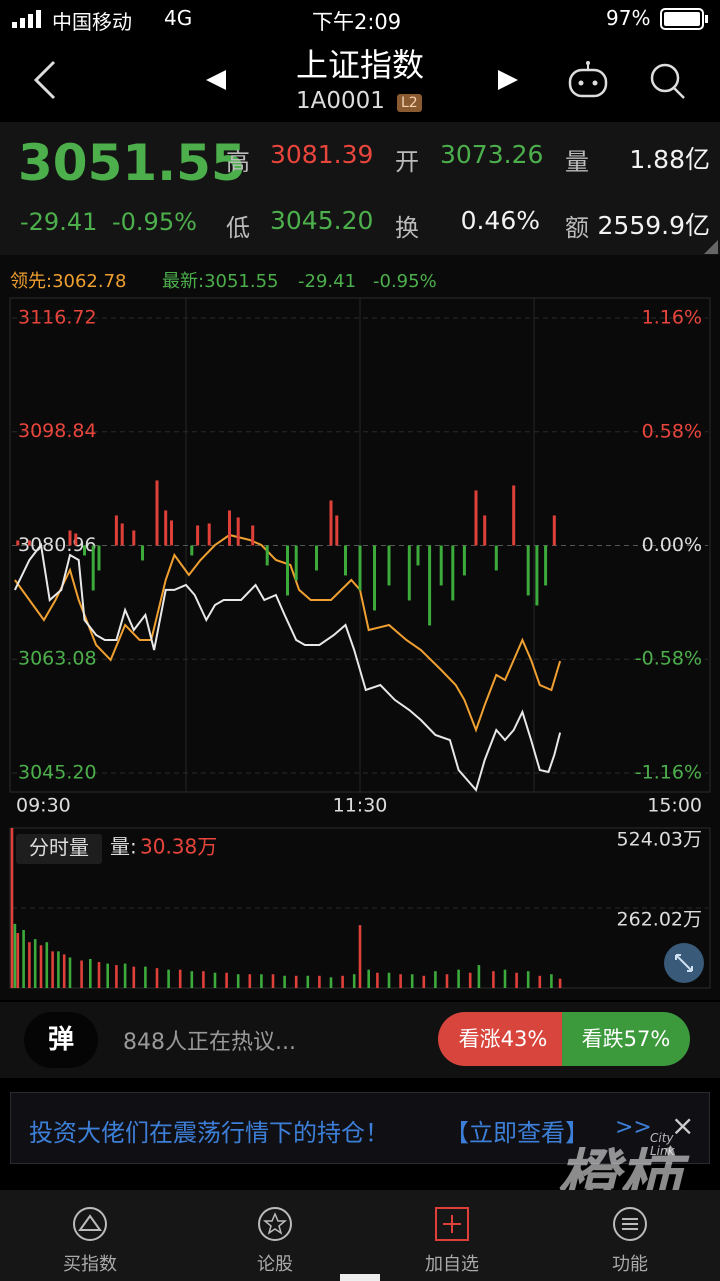 This screenshot has height=1281, width=720. What do you see at coordinates (517, 1133) in the screenshot?
I see `banner-action: 【立即查看】` at bounding box center [517, 1133].